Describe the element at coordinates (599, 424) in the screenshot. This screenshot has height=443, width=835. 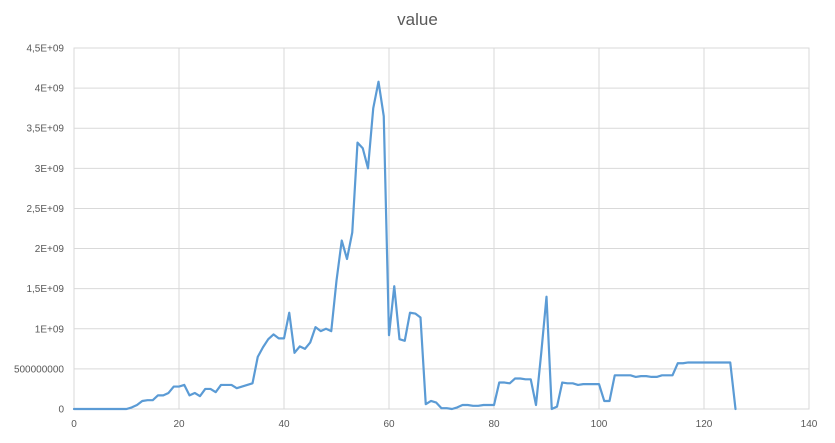
I see `x-tick-label: 100` at that location.